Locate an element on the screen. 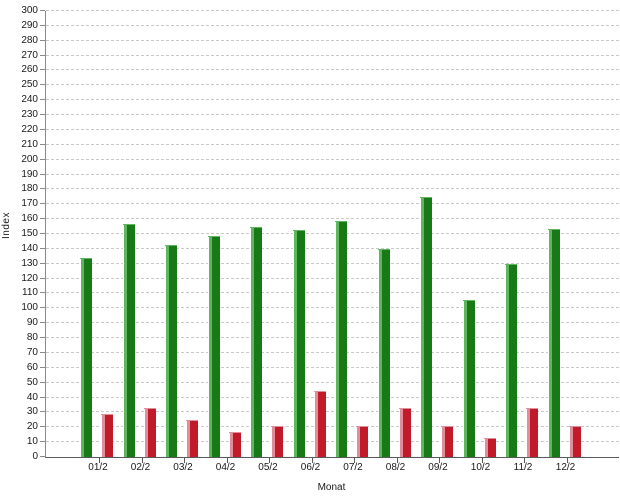 This screenshot has height=500, width=620. bar-green-index-09/2 is located at coordinates (426, 327).